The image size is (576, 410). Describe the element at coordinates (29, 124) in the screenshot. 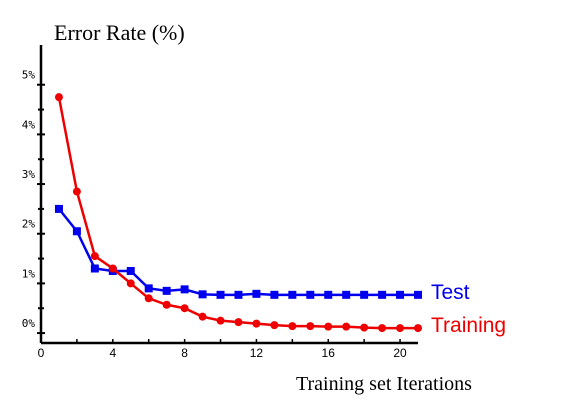

I see `y-tick-label: 4%` at that location.